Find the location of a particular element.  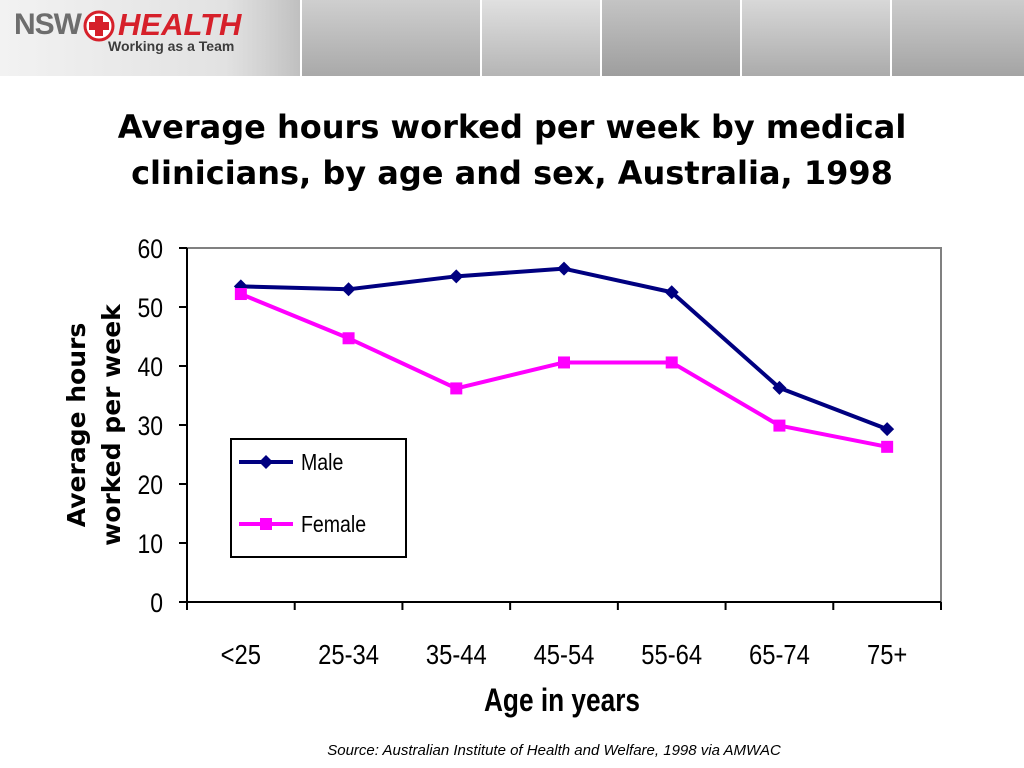

x-tick-label: 65-74 is located at coordinates (779, 654).